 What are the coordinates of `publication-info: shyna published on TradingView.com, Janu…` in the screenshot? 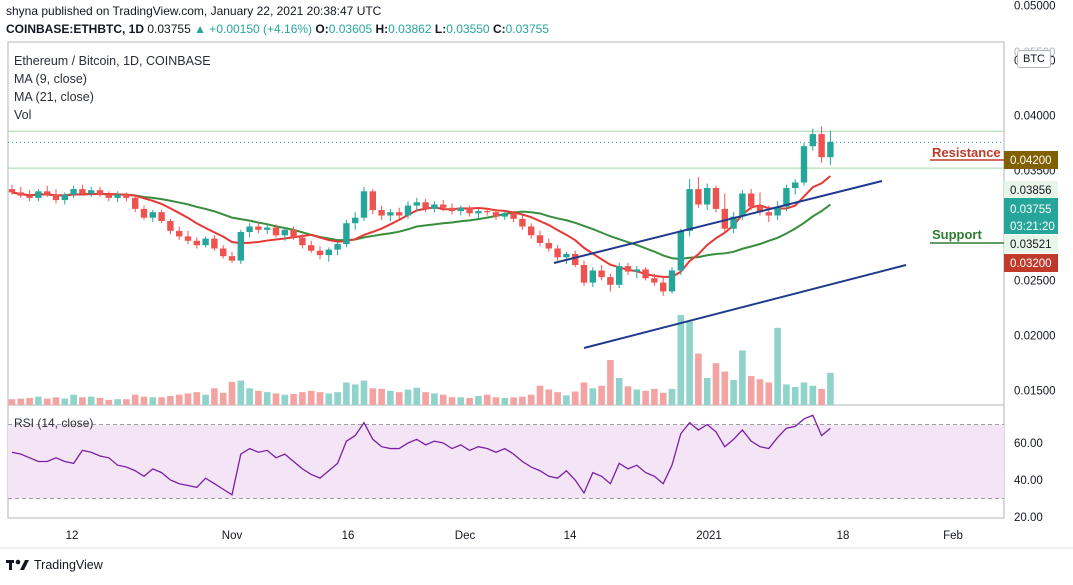 It's located at (193, 11).